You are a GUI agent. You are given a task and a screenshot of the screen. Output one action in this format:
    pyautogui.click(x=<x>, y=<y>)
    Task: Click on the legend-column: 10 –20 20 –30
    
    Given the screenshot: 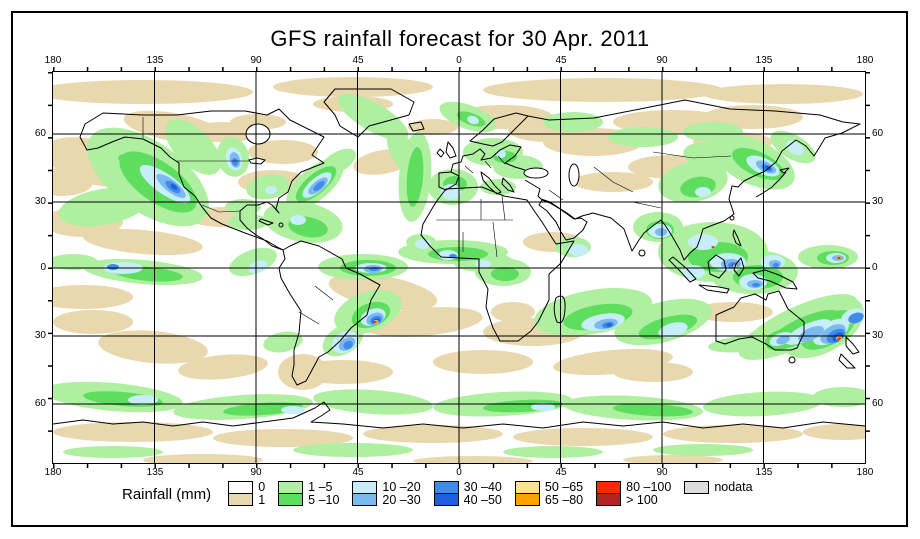 What is the action you would take?
    pyautogui.click(x=386, y=493)
    